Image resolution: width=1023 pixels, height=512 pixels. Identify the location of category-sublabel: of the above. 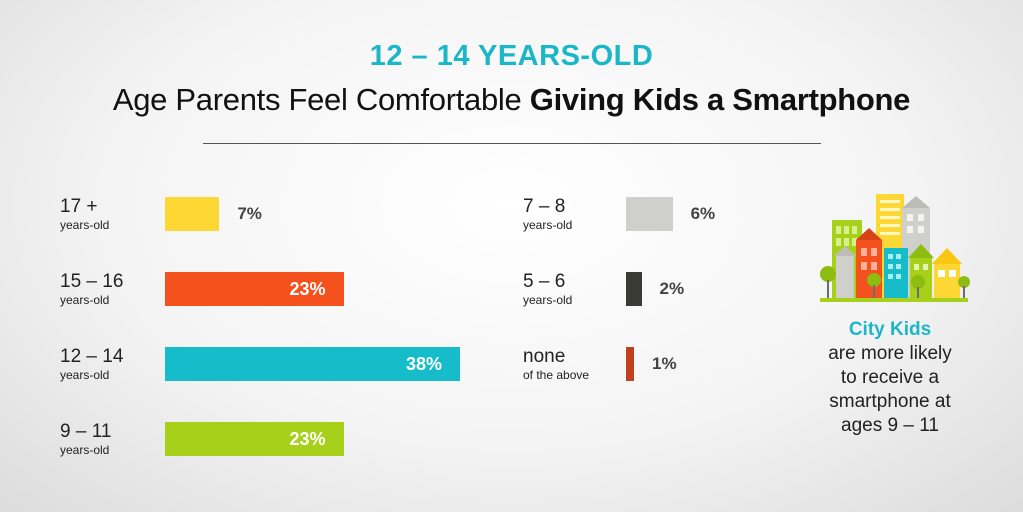
(556, 375).